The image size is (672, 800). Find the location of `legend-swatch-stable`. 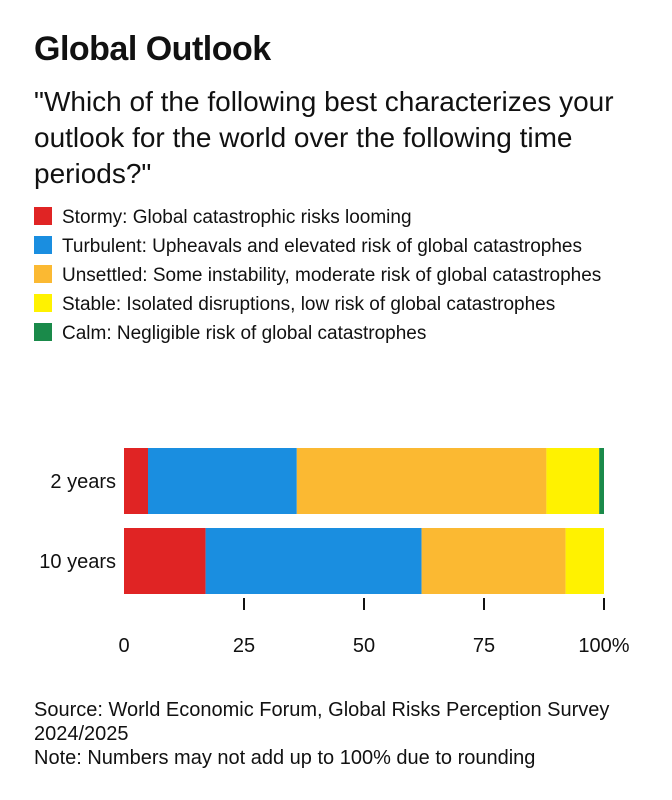

legend-swatch-stable is located at coordinates (43, 303).